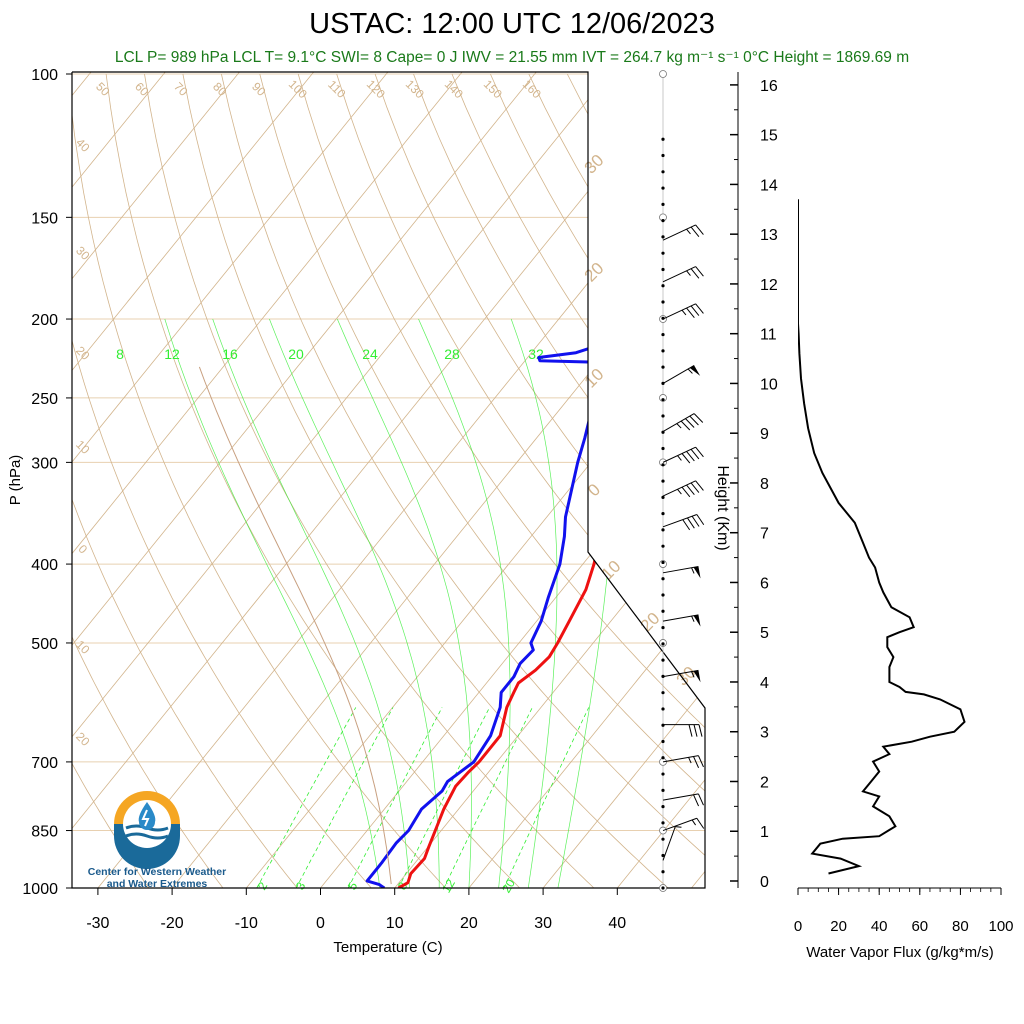 This screenshot has height=1024, width=1024. What do you see at coordinates (97, 923) in the screenshot?
I see `x-tick-label: -30` at bounding box center [97, 923].